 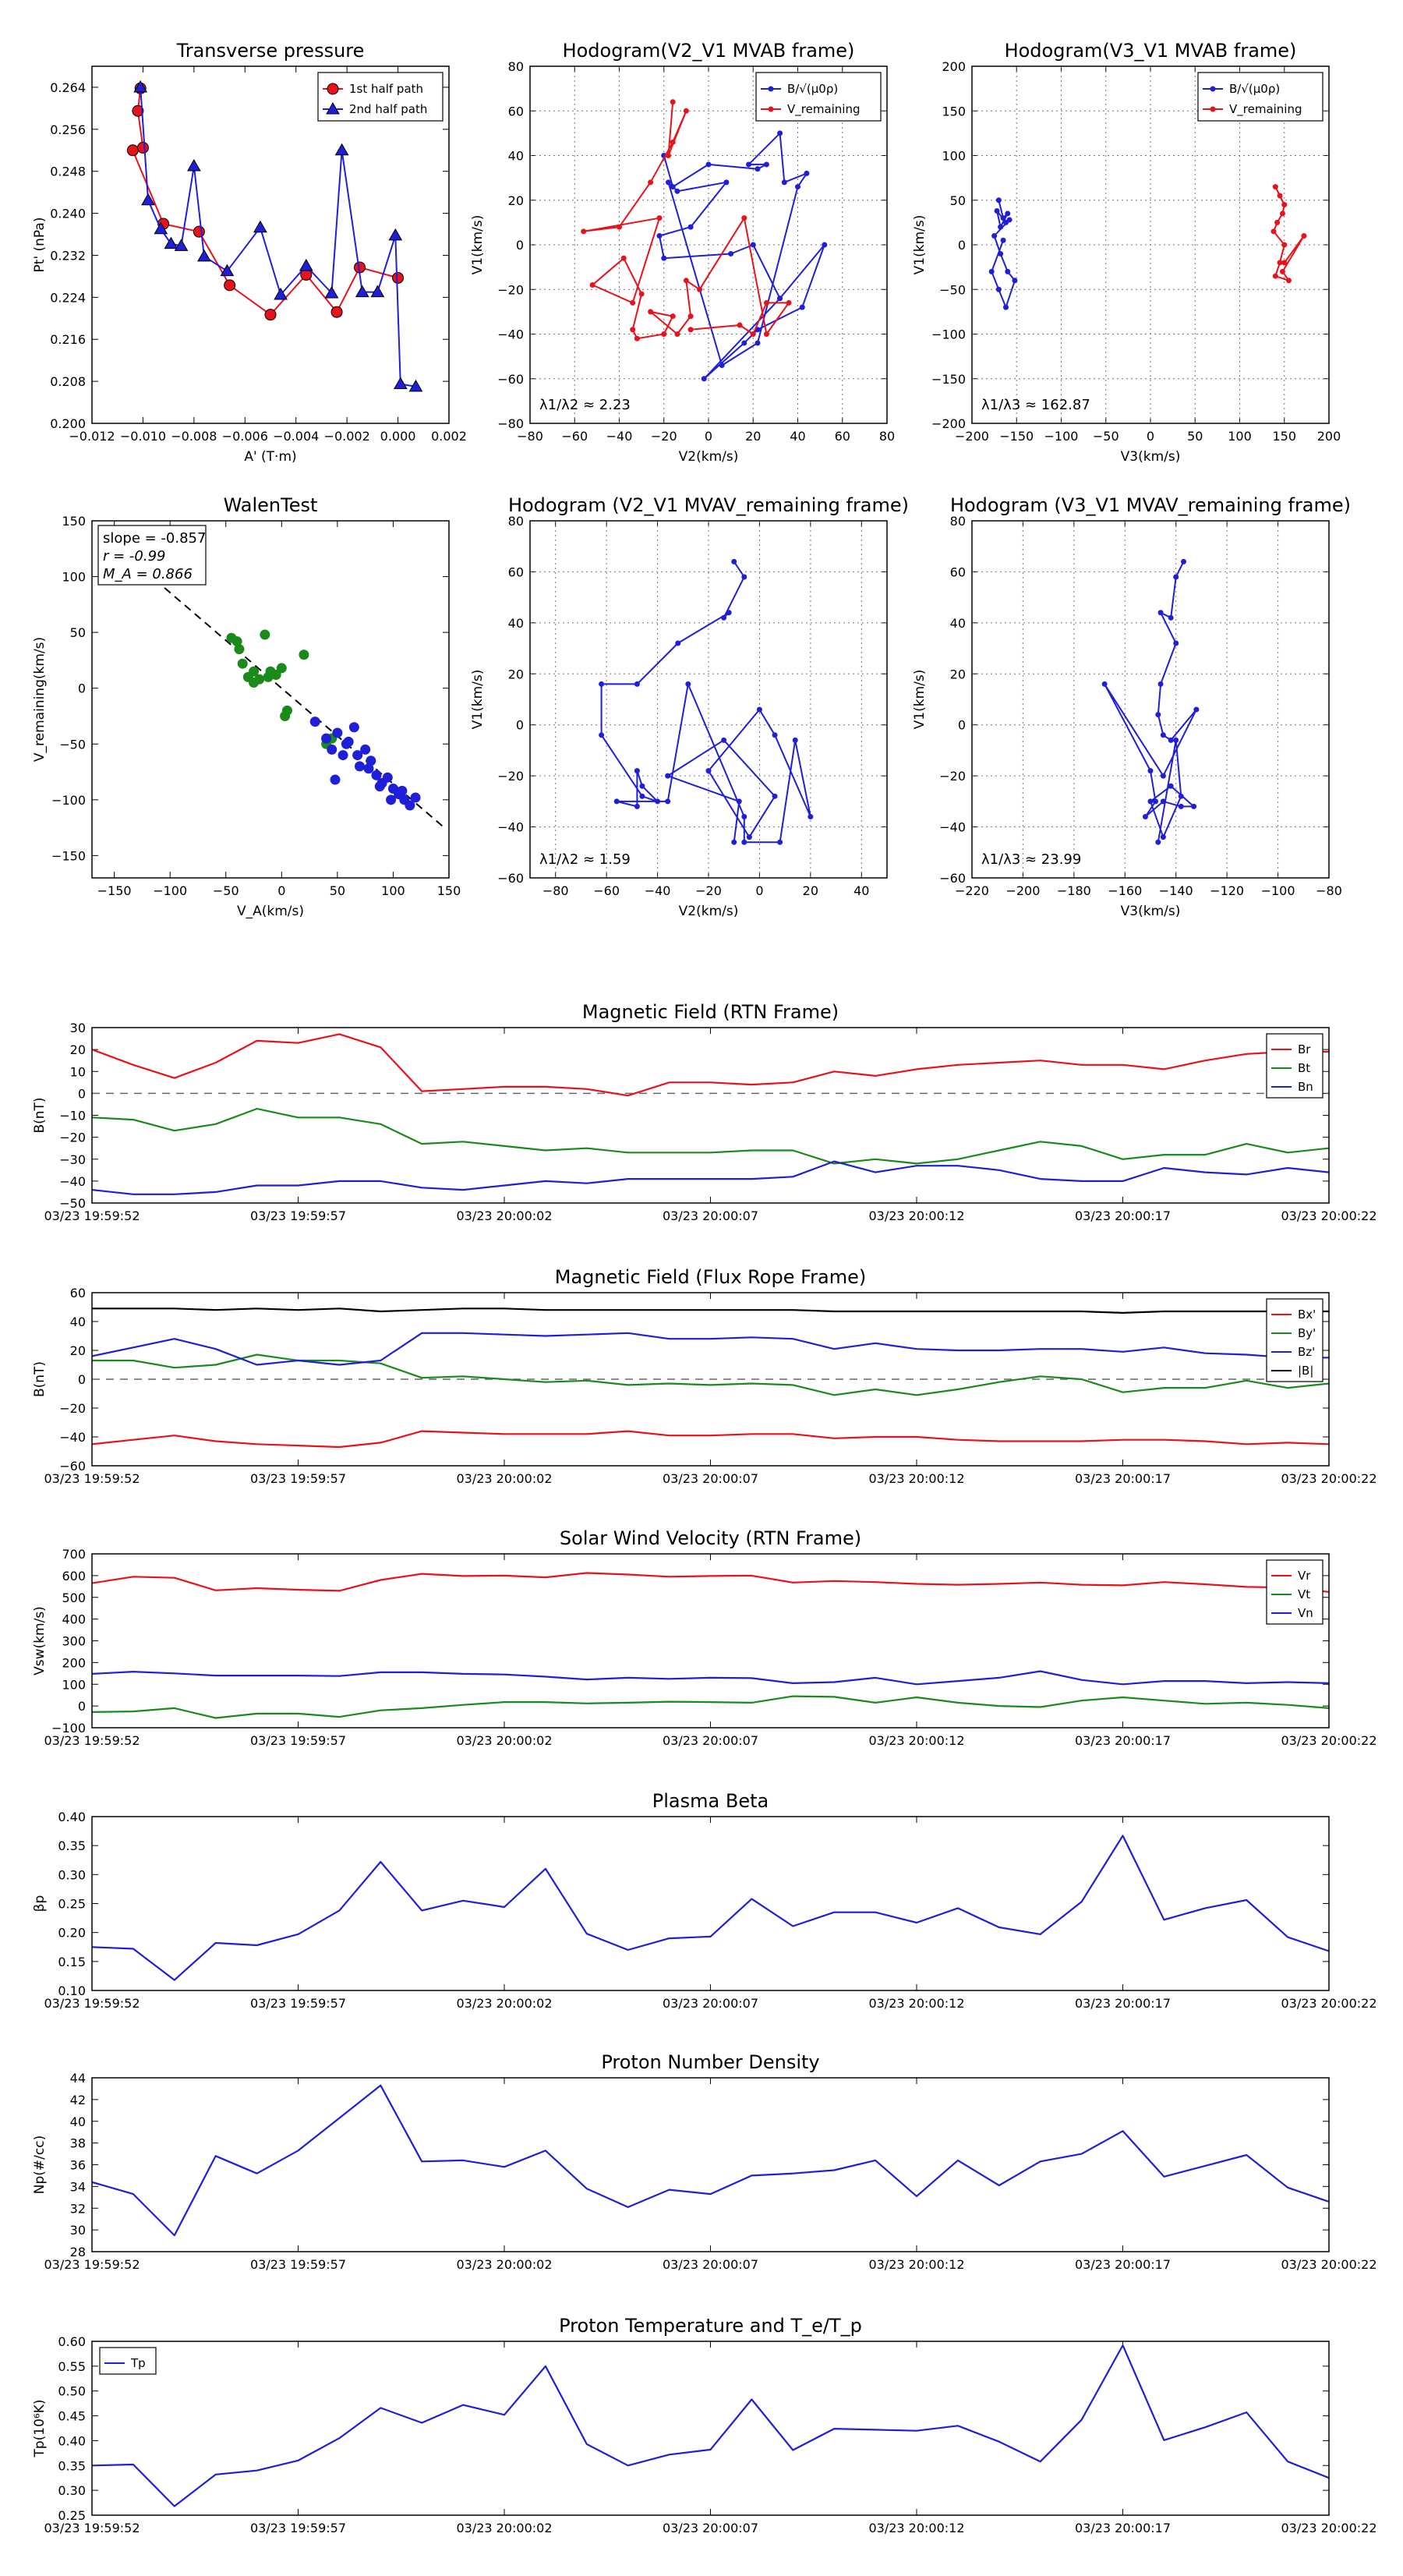 What do you see at coordinates (811, 890) in the screenshot?
I see `x-tick-label: 20` at bounding box center [811, 890].